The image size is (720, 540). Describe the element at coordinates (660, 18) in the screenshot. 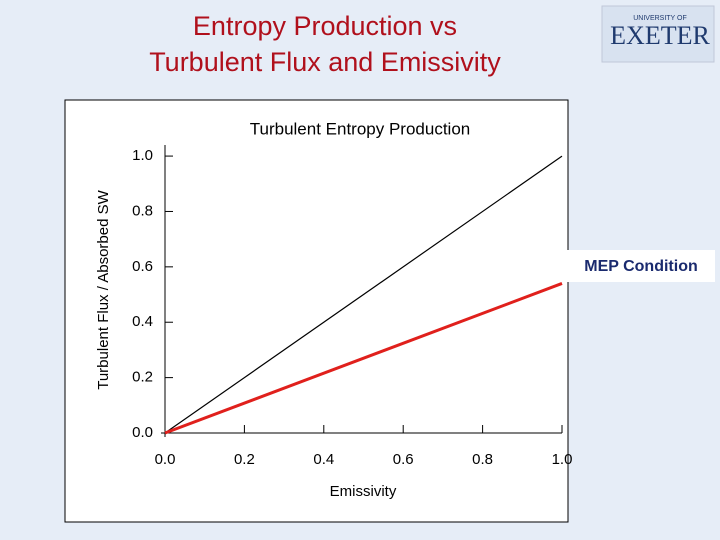

I see `logo-text: UNIVERSITY OF` at that location.